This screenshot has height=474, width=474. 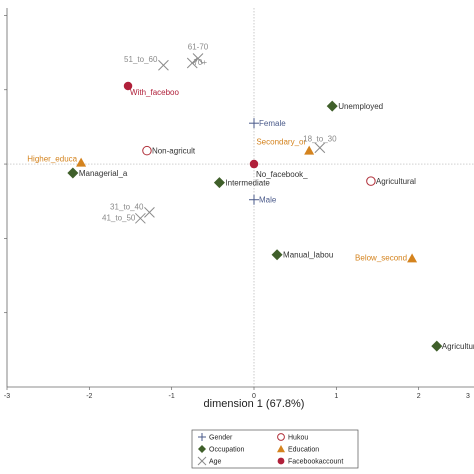 I want to click on point-label-70: 70+, so click(x=200, y=62).